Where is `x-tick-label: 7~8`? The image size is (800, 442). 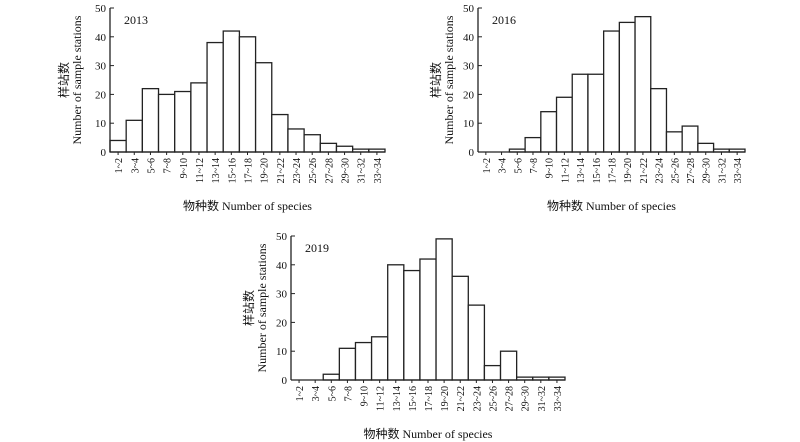
x-tick-label: 7~8 is located at coordinates (168, 165).